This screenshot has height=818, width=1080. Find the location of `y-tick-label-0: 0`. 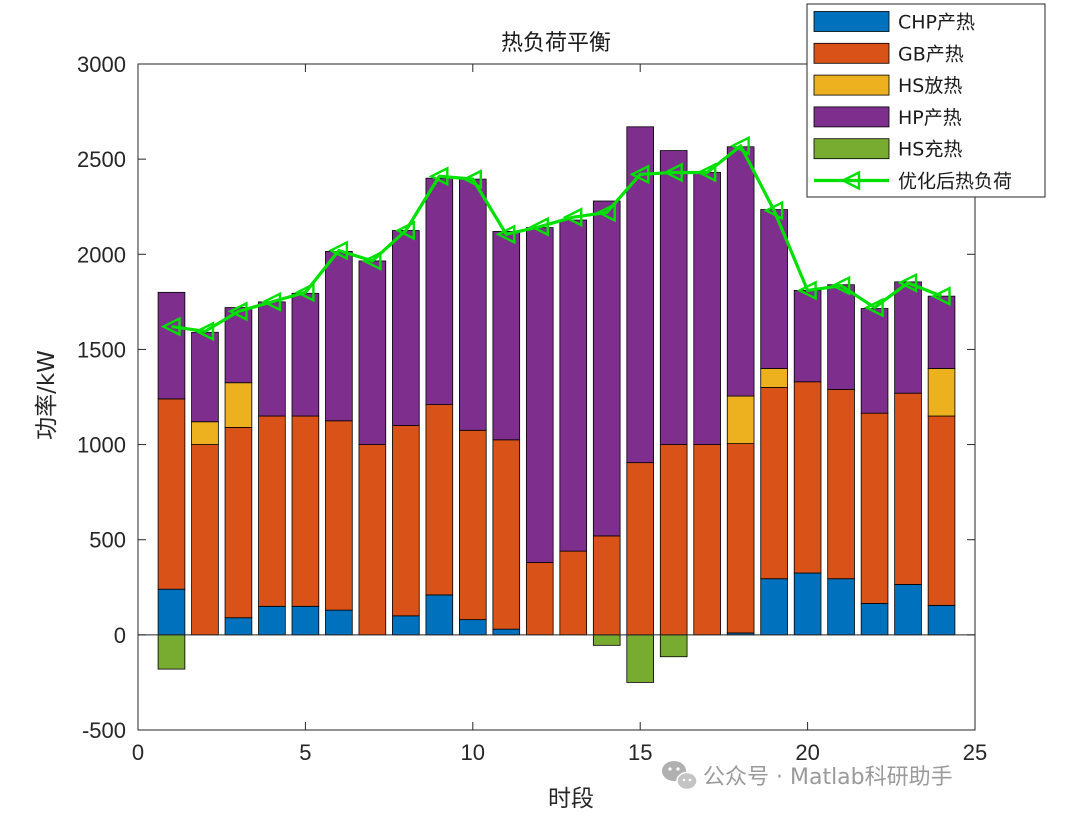

y-tick-label-0: 0 is located at coordinates (120, 635).